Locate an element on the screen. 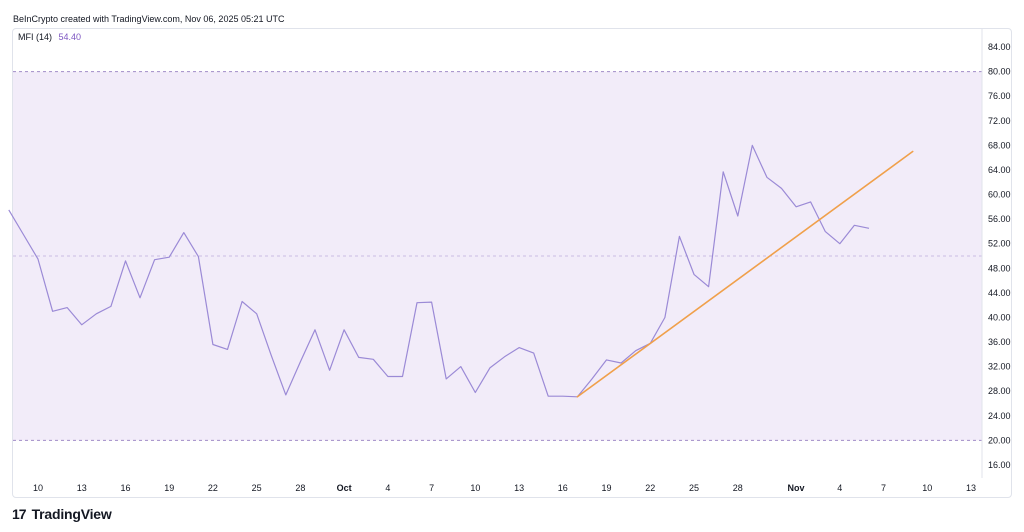 The width and height of the screenshot is (1024, 532). tradingview-mark-icon: 17 is located at coordinates (19, 514).